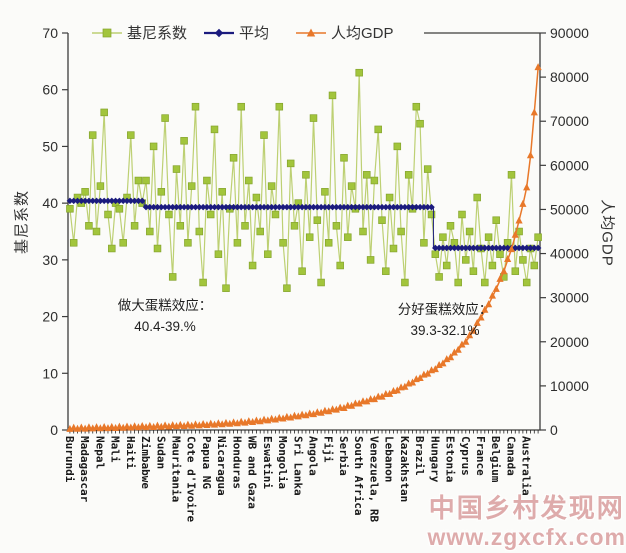  Describe the element at coordinates (115, 449) in the screenshot. I see `x-tick-label: Mali` at that location.